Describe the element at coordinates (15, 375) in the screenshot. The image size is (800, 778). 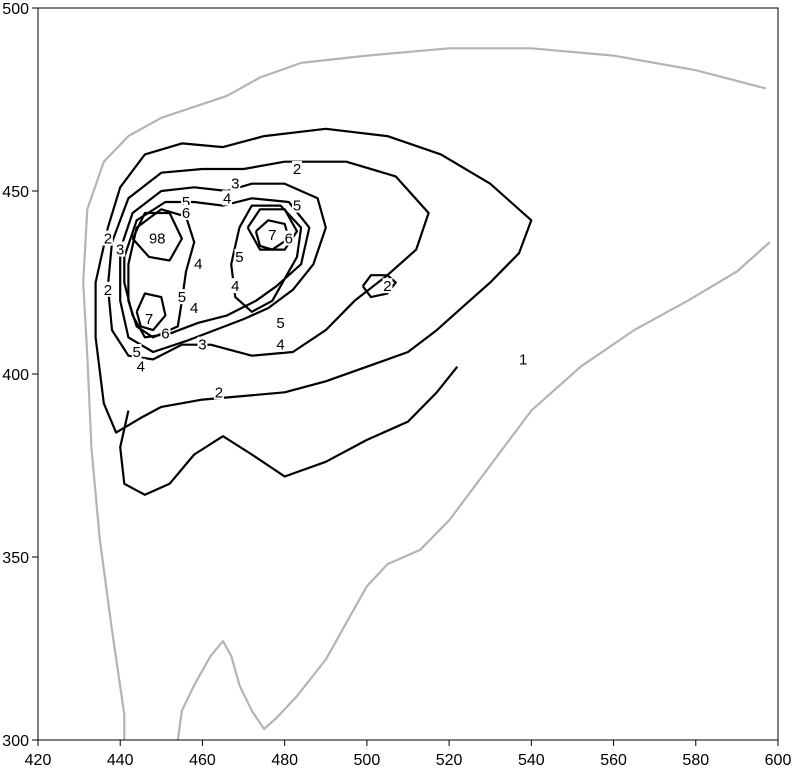
I see `y-tick-label: 400` at that location.